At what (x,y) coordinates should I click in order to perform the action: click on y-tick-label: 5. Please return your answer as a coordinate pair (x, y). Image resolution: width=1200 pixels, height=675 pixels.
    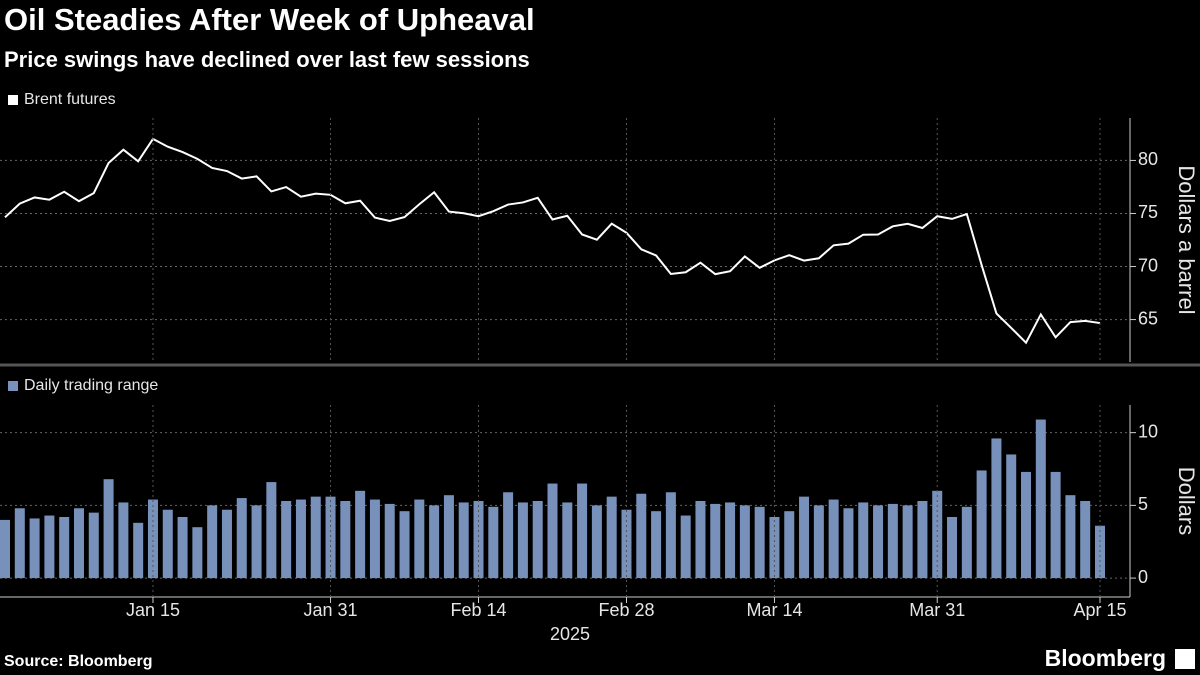
    Looking at the image, I should click on (1143, 504).